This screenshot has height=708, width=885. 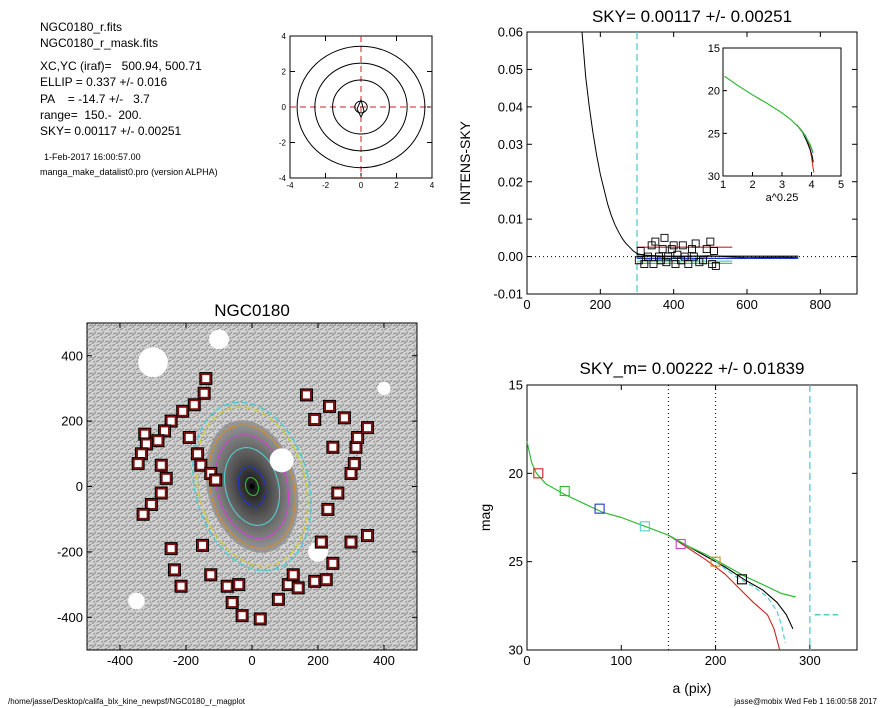 I want to click on isophote-green, so click(x=252, y=486).